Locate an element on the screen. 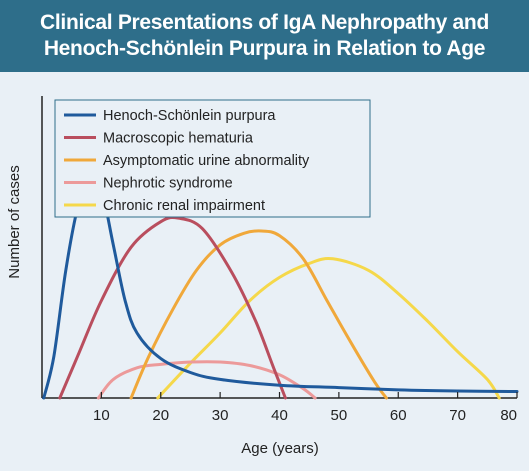 The width and height of the screenshot is (529, 471). x-tick-label: 20 is located at coordinates (160, 415).